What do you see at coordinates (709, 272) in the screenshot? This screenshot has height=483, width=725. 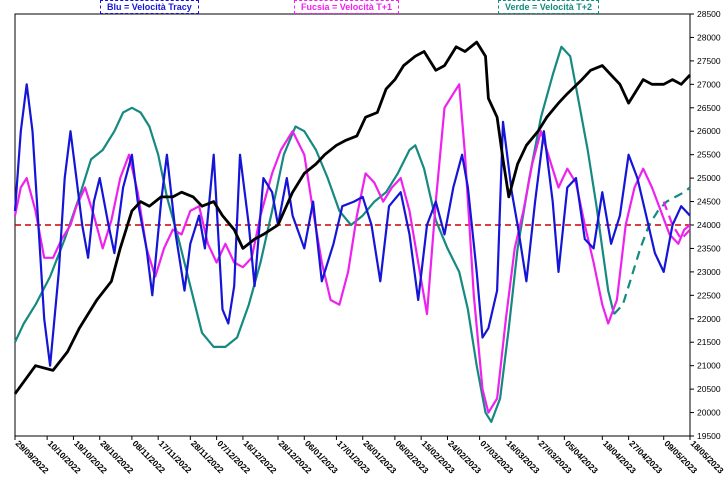 I see `y-tick-label: 23000` at bounding box center [709, 272].